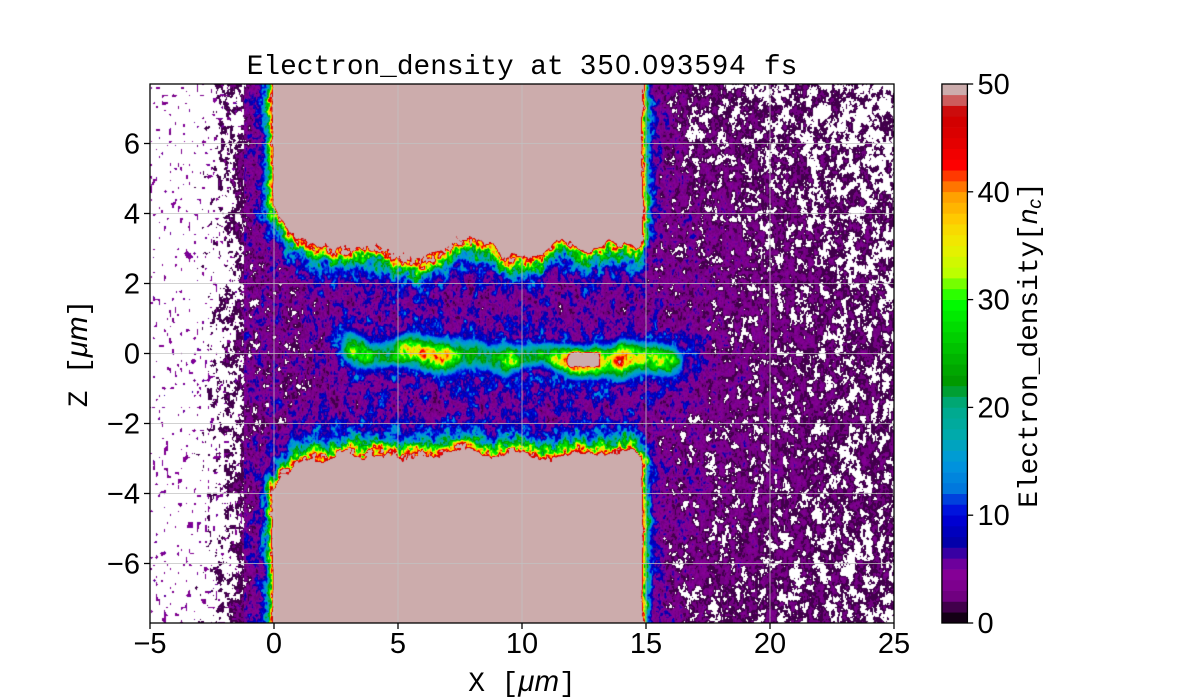 Image resolution: width=1200 pixels, height=700 pixels. What do you see at coordinates (149, 644) in the screenshot?
I see `svg-text: −5` at bounding box center [149, 644].